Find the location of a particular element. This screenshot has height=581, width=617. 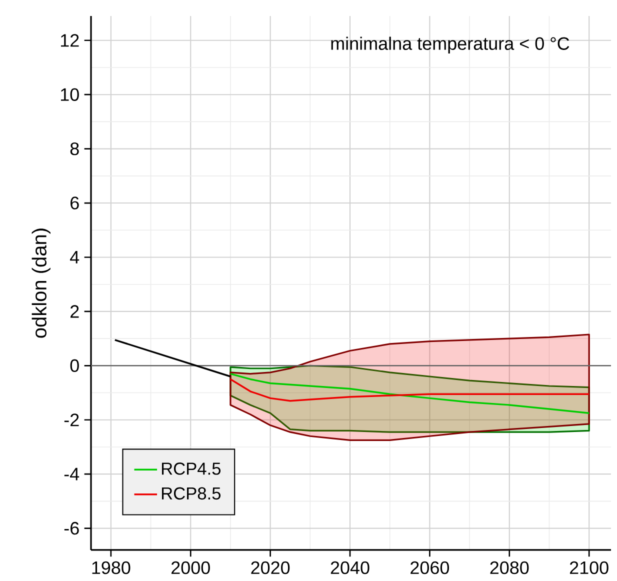

x-tick-label: 2080 is located at coordinates (509, 567).